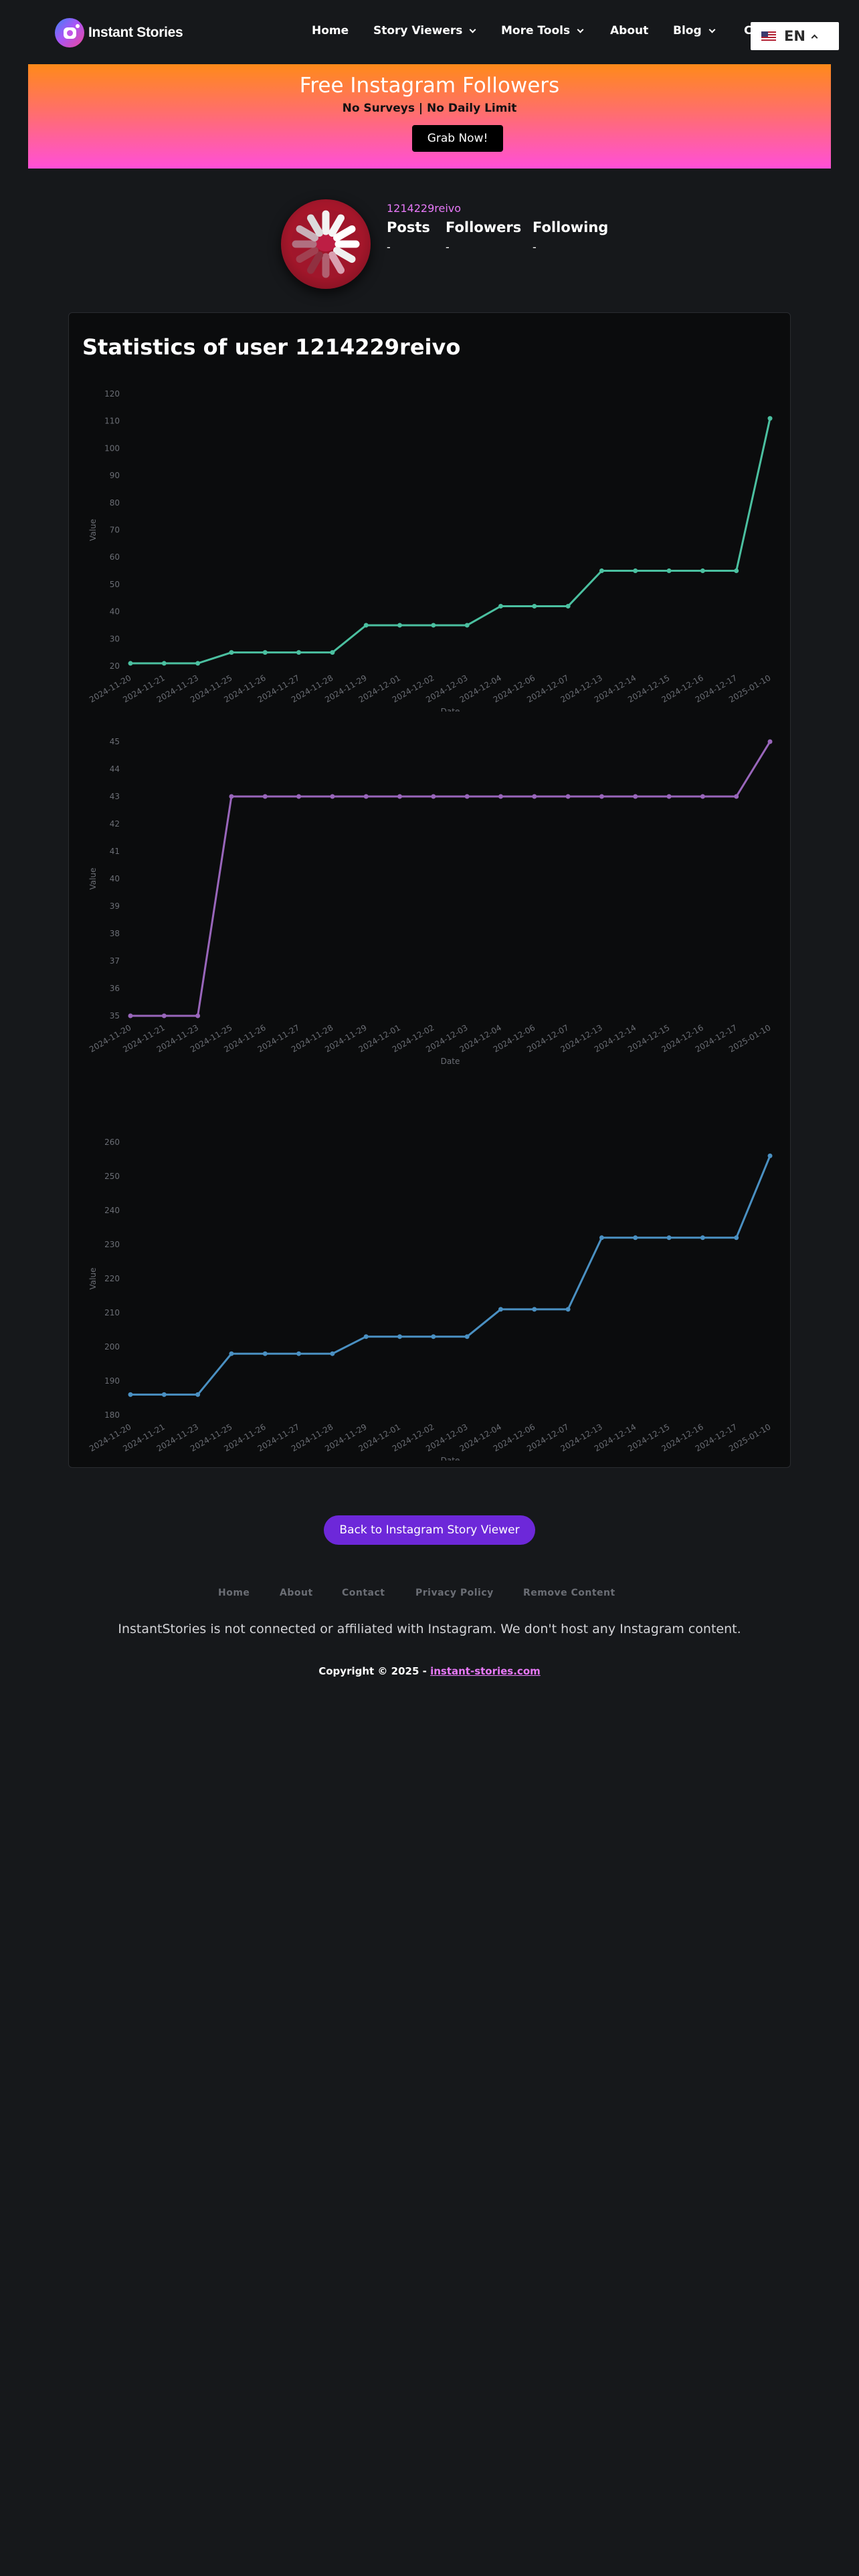 The image size is (859, 2576). I want to click on y-tick-label: 38, so click(115, 934).